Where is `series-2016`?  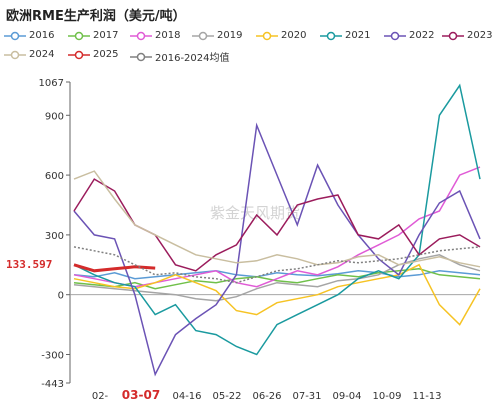
series-2016 is located at coordinates (277, 275).